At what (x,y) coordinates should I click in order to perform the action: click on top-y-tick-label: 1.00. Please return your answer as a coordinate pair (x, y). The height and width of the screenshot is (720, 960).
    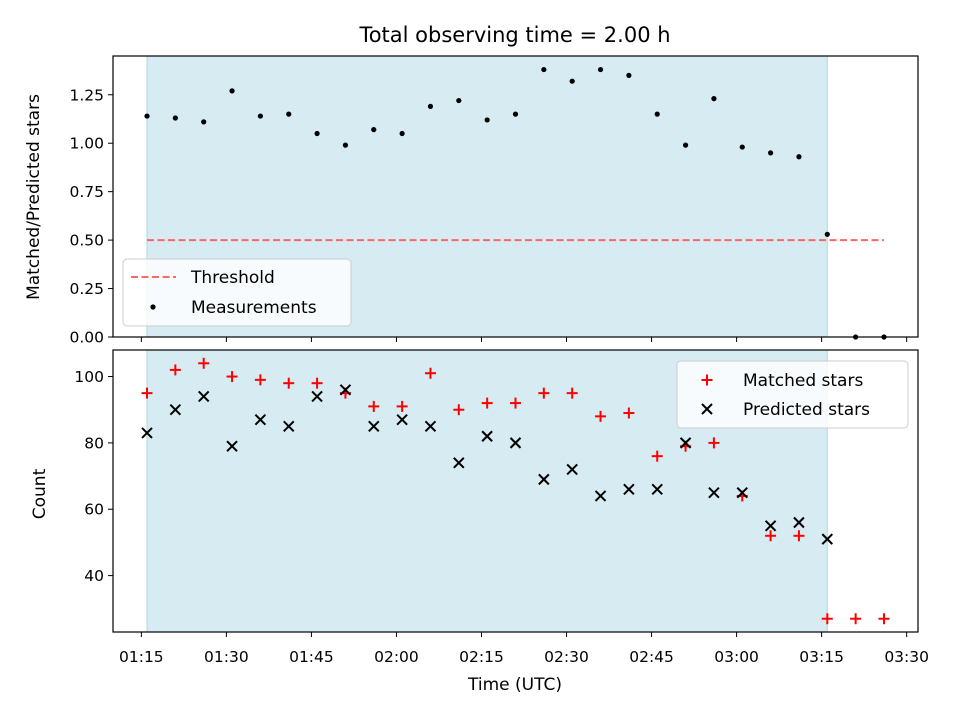
    Looking at the image, I should click on (86, 144).